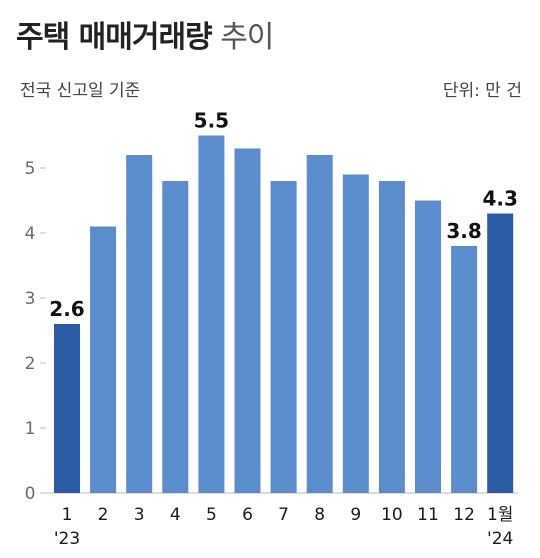  Describe the element at coordinates (211, 121) in the screenshot. I see `data-label: 5.5` at that location.